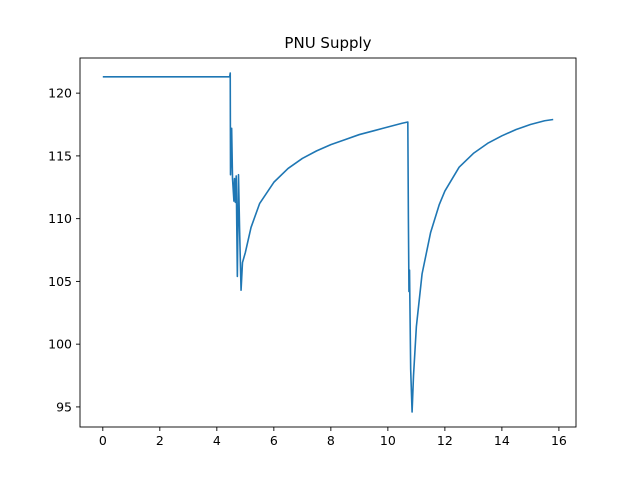  I want to click on x-tick-label: 10, so click(388, 440).